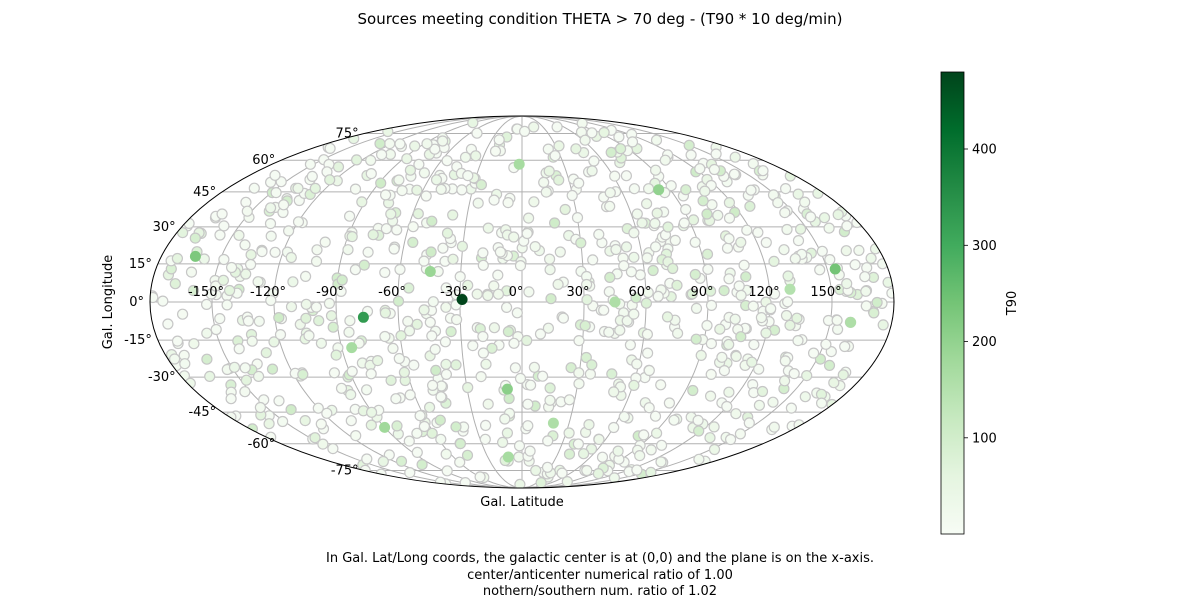 This screenshot has width=1200, height=600. What do you see at coordinates (204, 192) in the screenshot?
I see `y-tick-label: 45°` at bounding box center [204, 192].